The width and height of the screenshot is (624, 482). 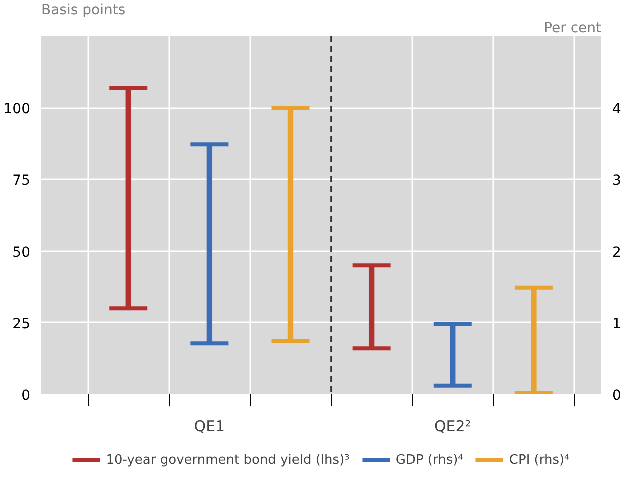 I want to click on y-tick-label: 25, so click(x=21, y=324).